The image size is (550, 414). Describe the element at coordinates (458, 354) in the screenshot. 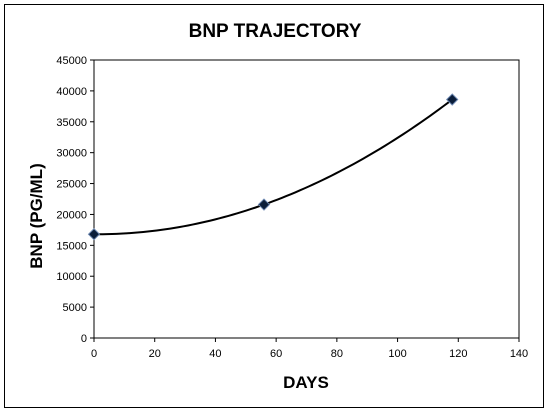

I see `x-tick-label: 120` at that location.